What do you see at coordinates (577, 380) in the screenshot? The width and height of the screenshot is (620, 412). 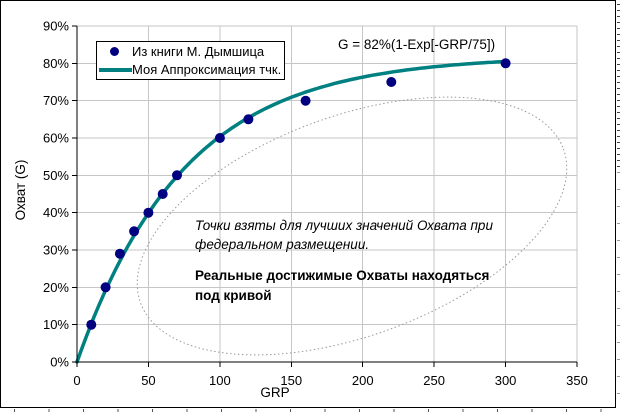 I see `x-tick-label: 350` at bounding box center [577, 380].